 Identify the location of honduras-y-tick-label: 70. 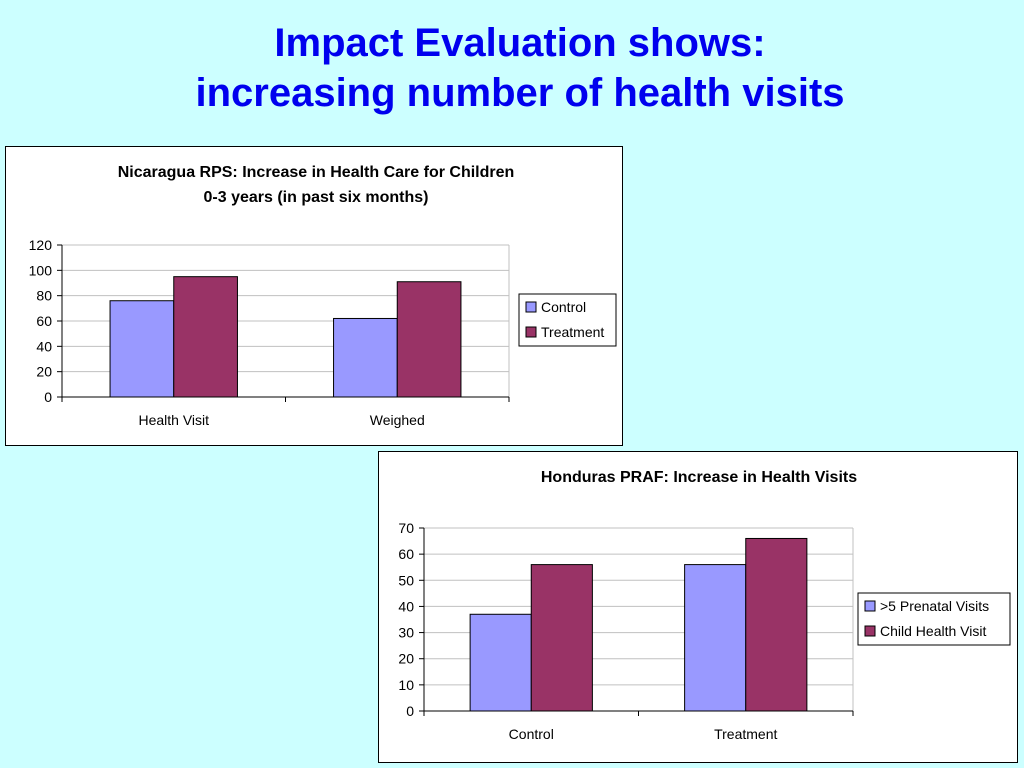
(406, 528).